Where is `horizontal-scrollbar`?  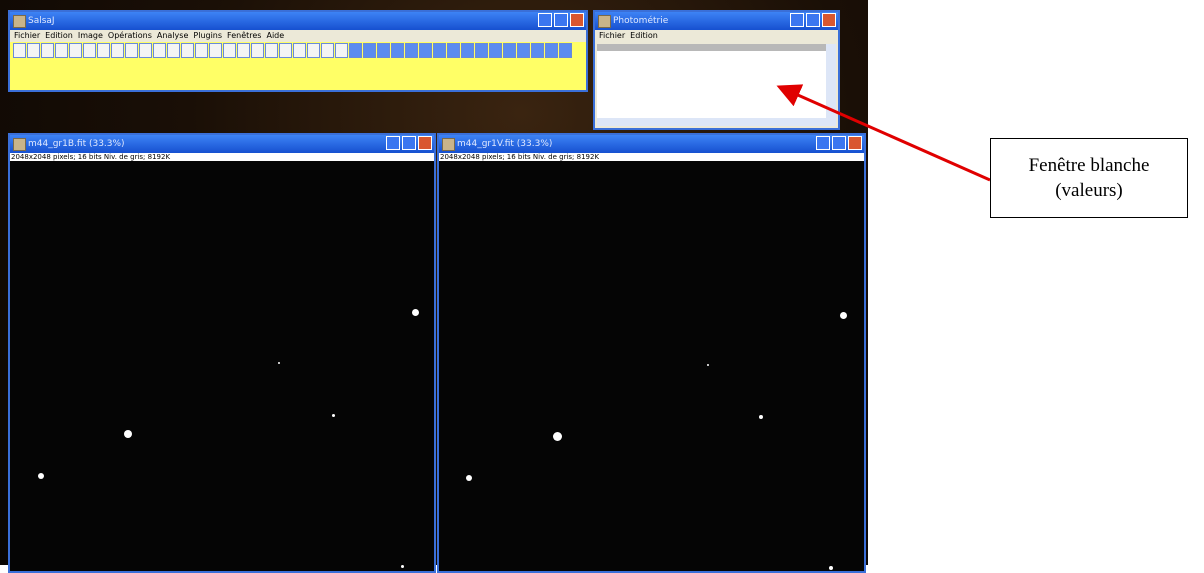
horizontal-scrollbar is located at coordinates (716, 122).